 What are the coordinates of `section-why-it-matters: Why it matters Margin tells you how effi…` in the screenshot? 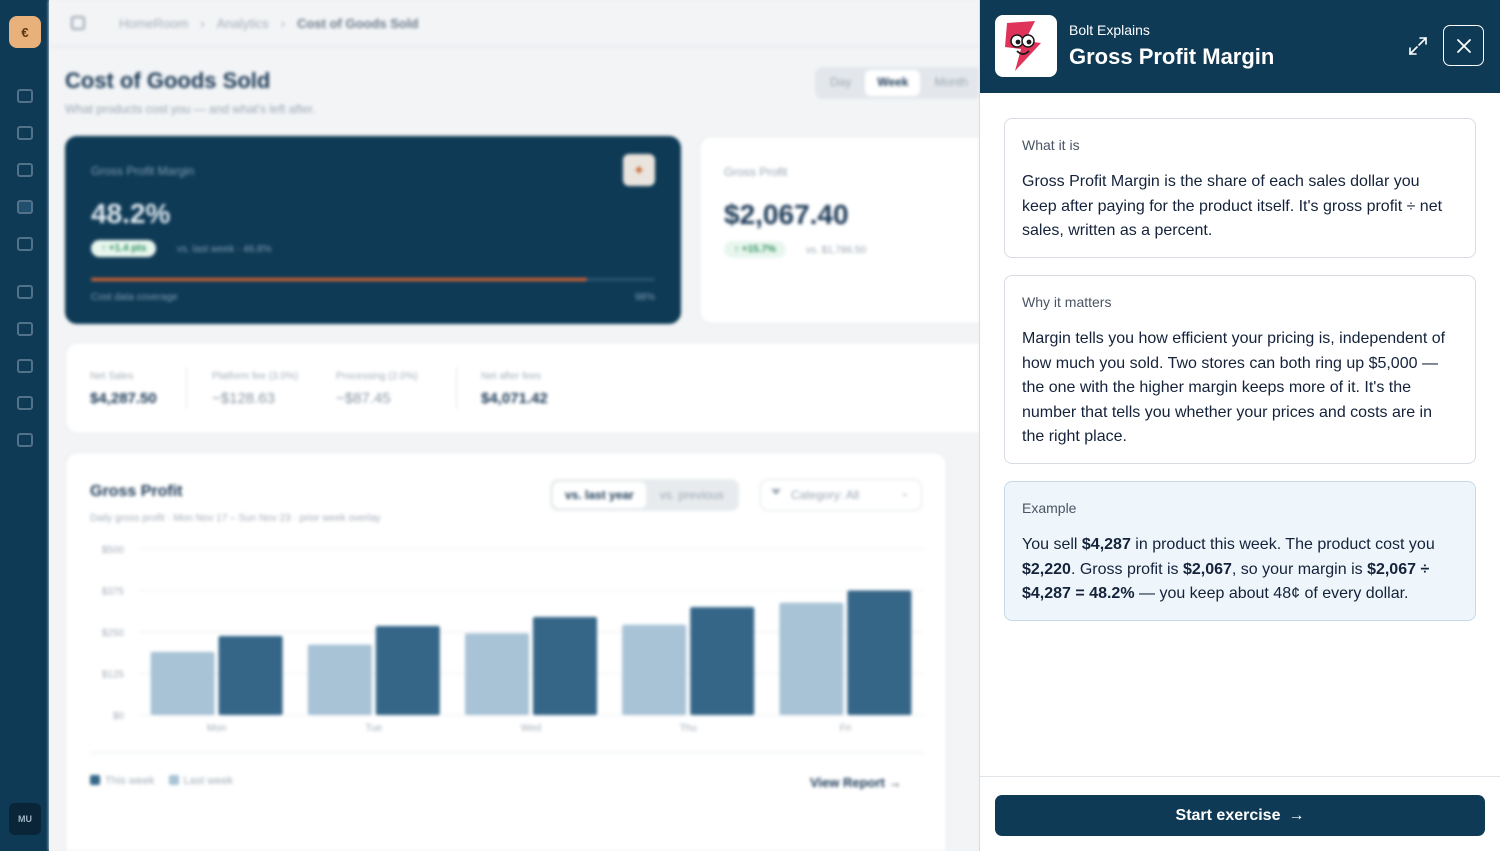 It's located at (1240, 369).